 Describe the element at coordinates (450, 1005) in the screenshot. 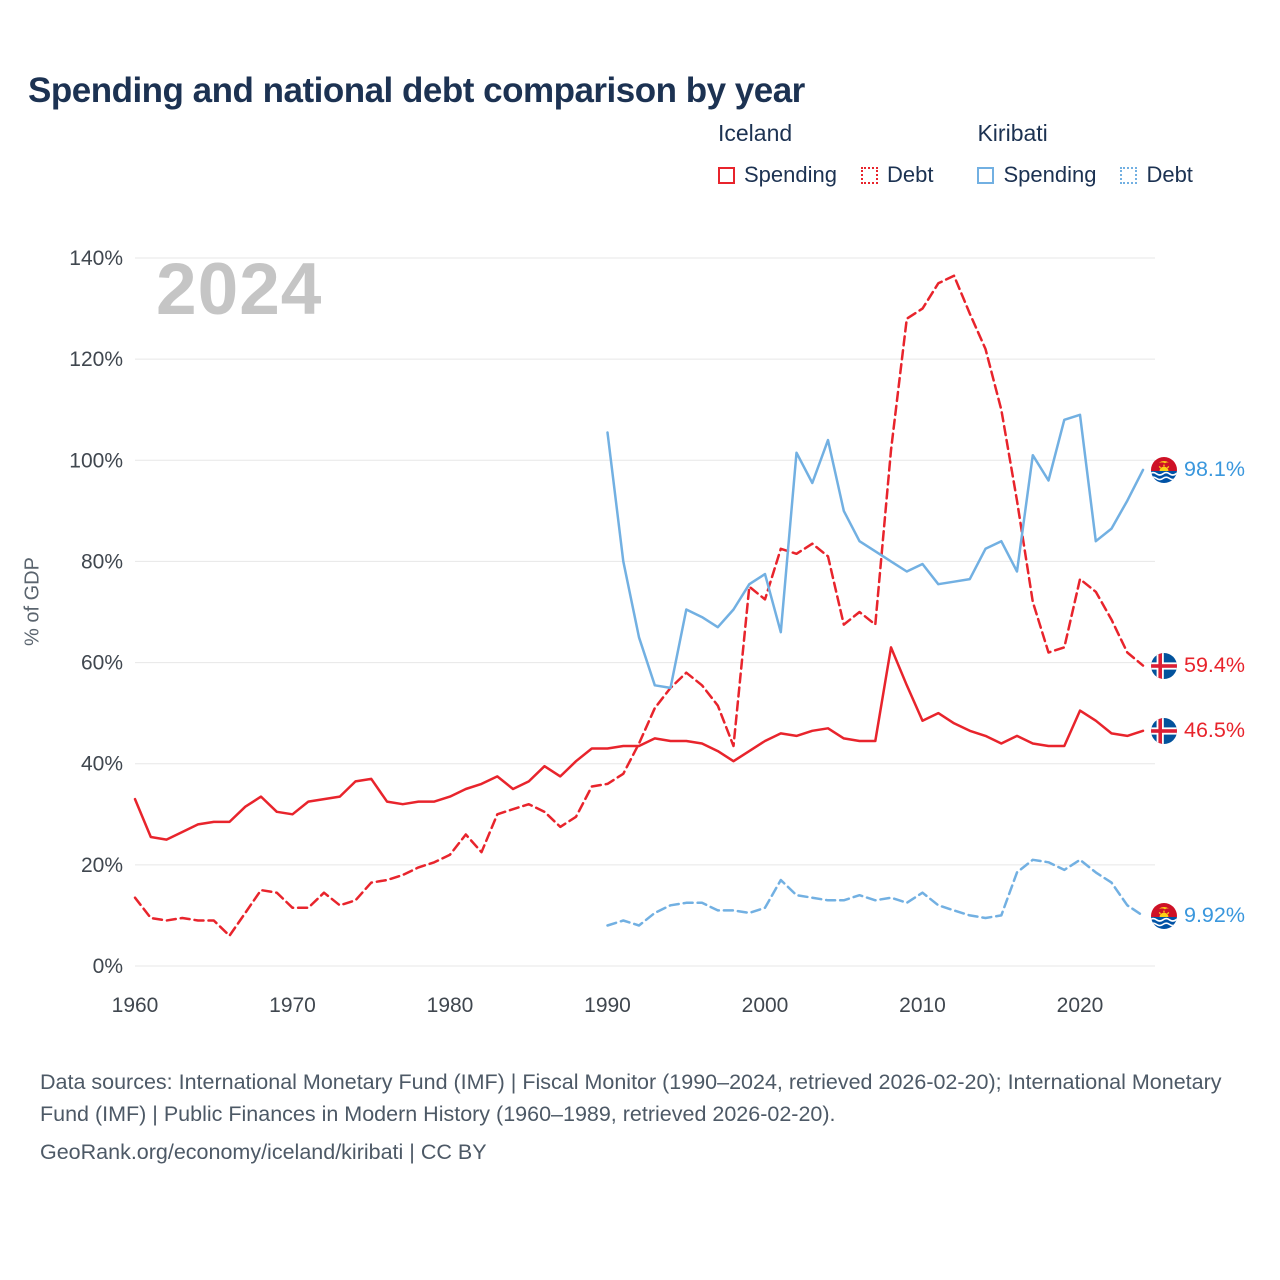

I see `x-tick-label: 1980` at that location.